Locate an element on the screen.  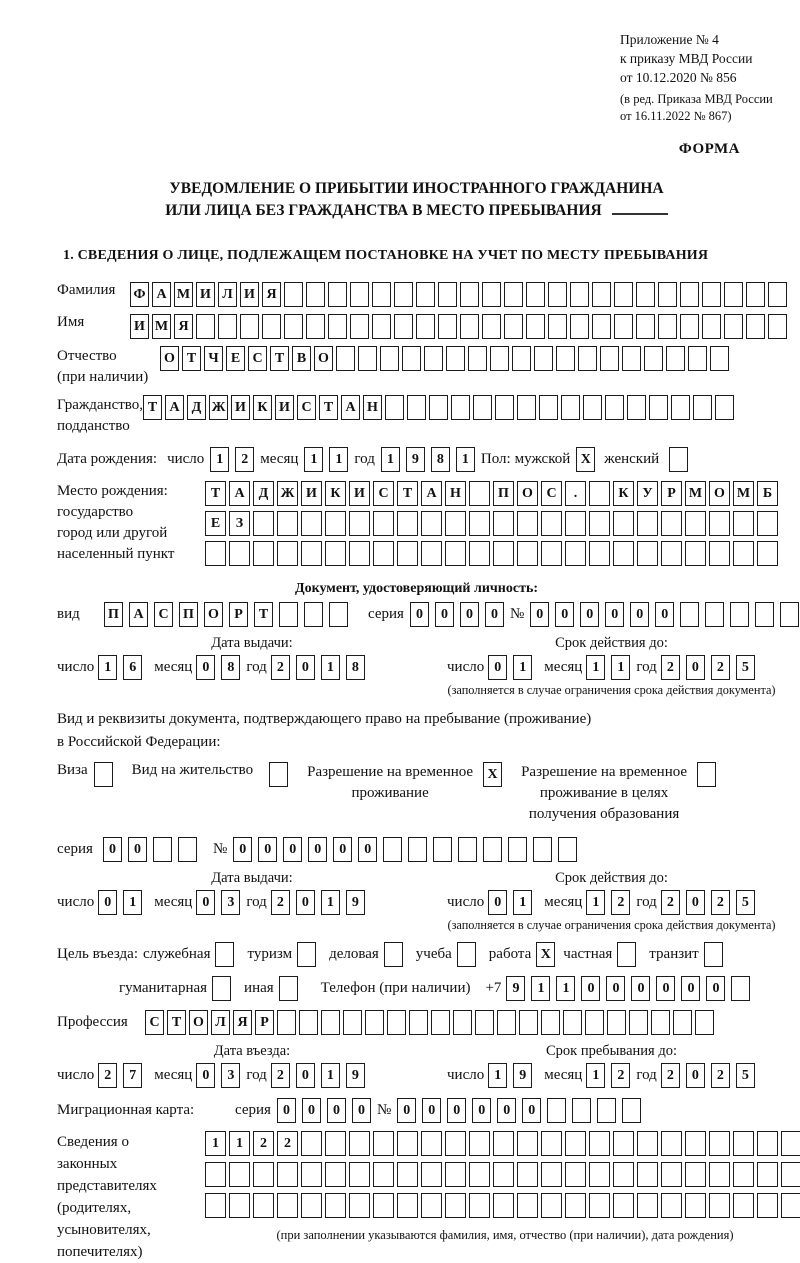
form-cell: Ж is located at coordinates (287, 493).